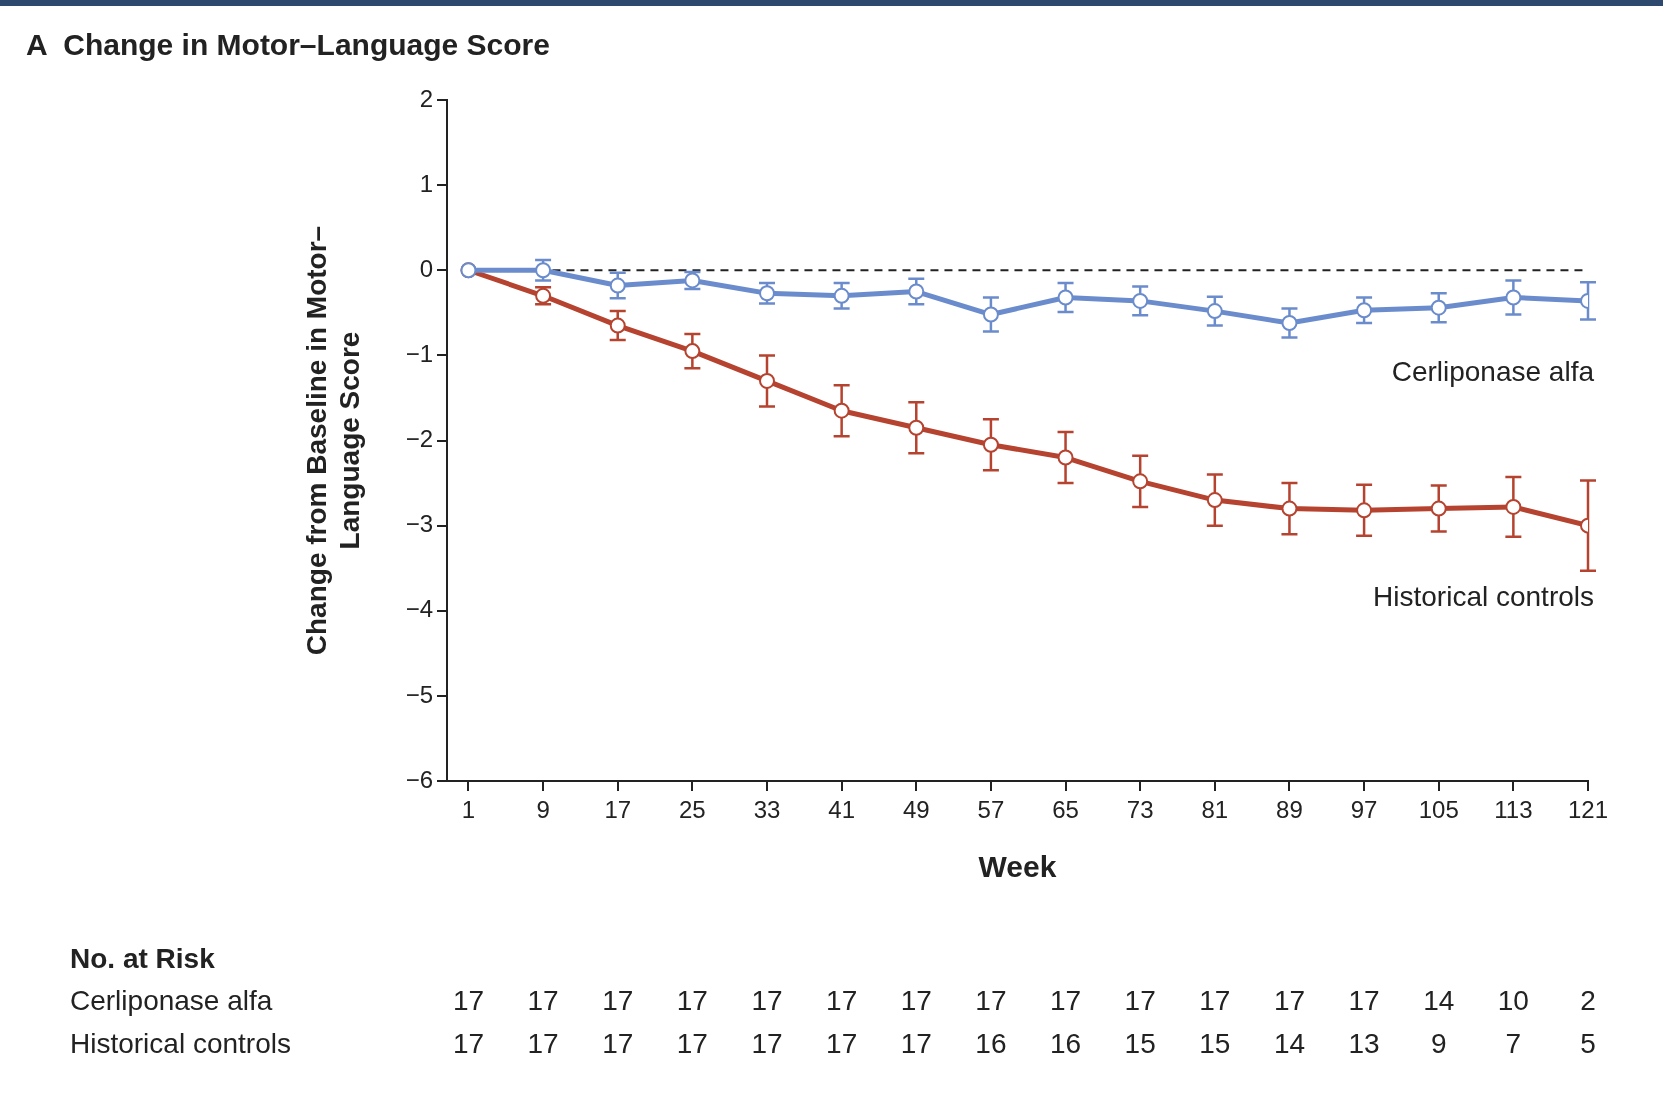 This screenshot has width=1663, height=1112. What do you see at coordinates (1017, 867) in the screenshot?
I see `x-axis-title: Week` at bounding box center [1017, 867].